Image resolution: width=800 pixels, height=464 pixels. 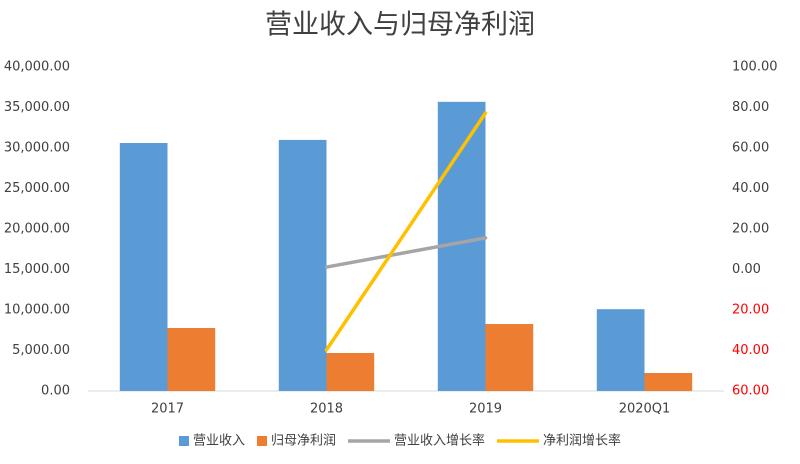 What do you see at coordinates (41, 350) in the screenshot?
I see `y-tick-label: 5,000.00` at bounding box center [41, 350].